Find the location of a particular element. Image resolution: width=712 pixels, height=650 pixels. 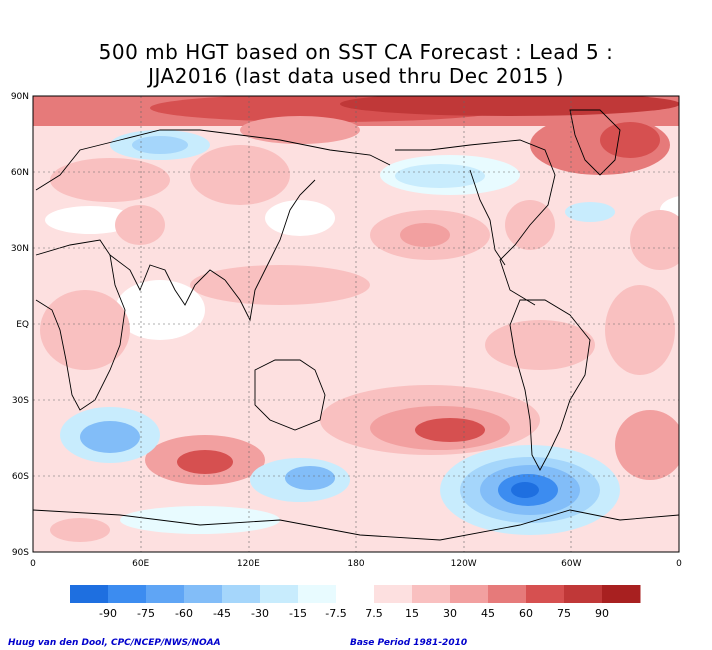

y-tick-label: 90S is located at coordinates (20, 553).